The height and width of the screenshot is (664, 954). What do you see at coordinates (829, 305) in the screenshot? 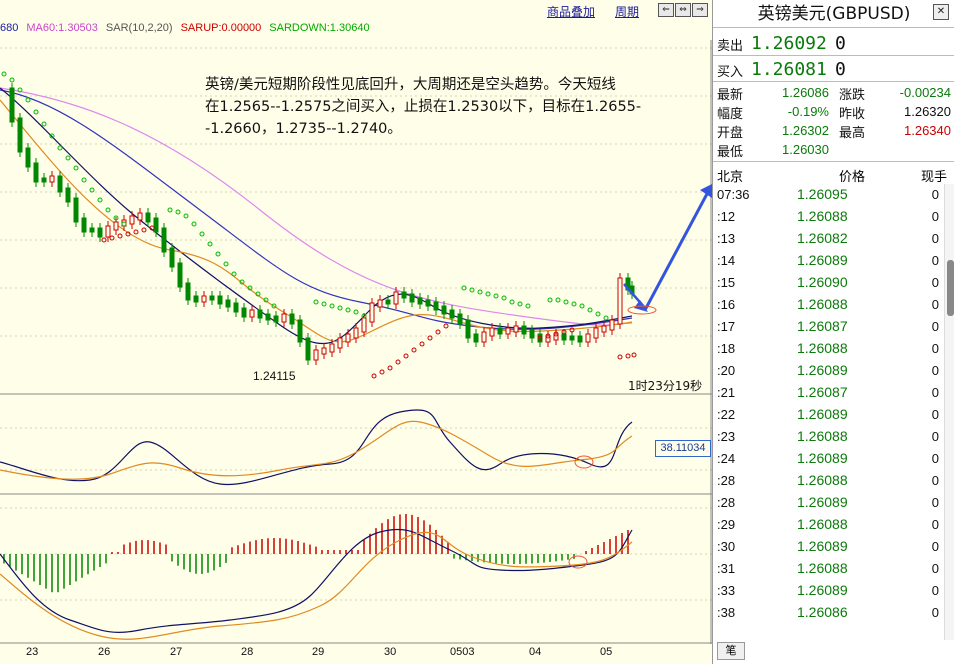
I see `tick-row: :16 1.26088 0` at bounding box center [829, 305].